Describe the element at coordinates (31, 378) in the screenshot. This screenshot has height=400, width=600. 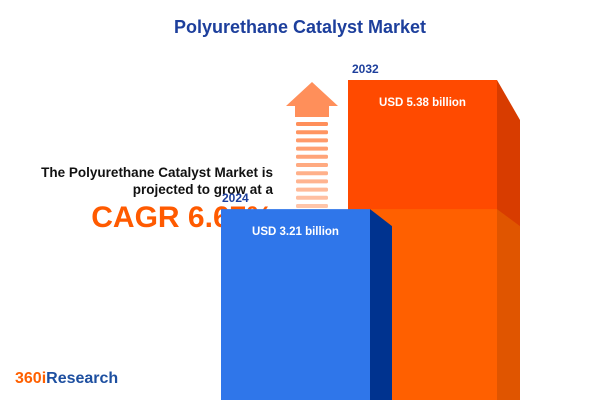
I see `logo-part-1: 360i` at that location.